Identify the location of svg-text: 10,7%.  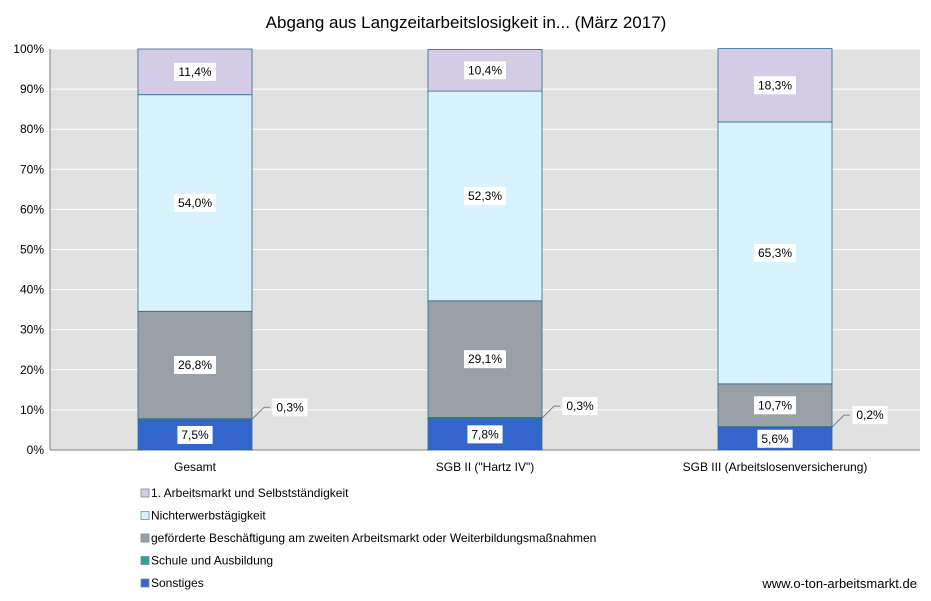
(775, 405).